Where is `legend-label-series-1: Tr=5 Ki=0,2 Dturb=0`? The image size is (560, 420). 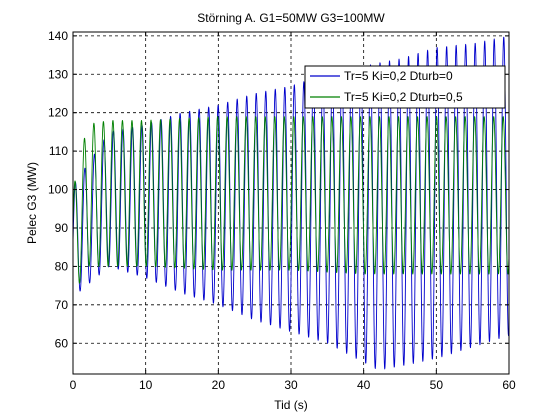 legend-label-series-1: Tr=5 Ki=0,2 Dturb=0 is located at coordinates (398, 76).